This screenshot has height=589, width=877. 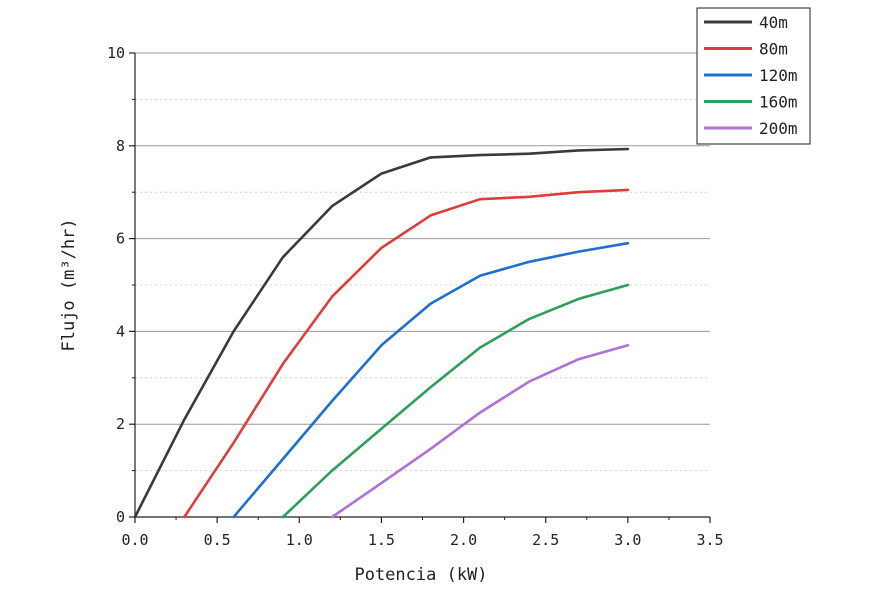 I want to click on y-tick-label: 4, so click(x=120, y=331).